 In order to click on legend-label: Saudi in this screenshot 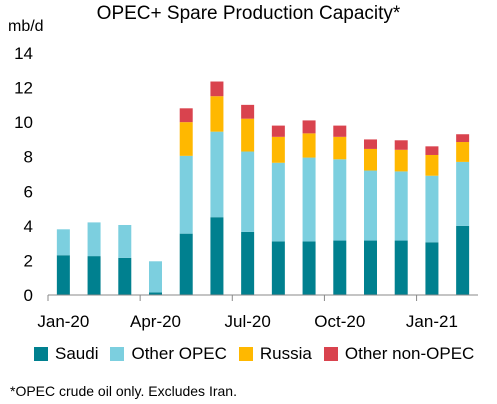, I will do `click(77, 353)`.